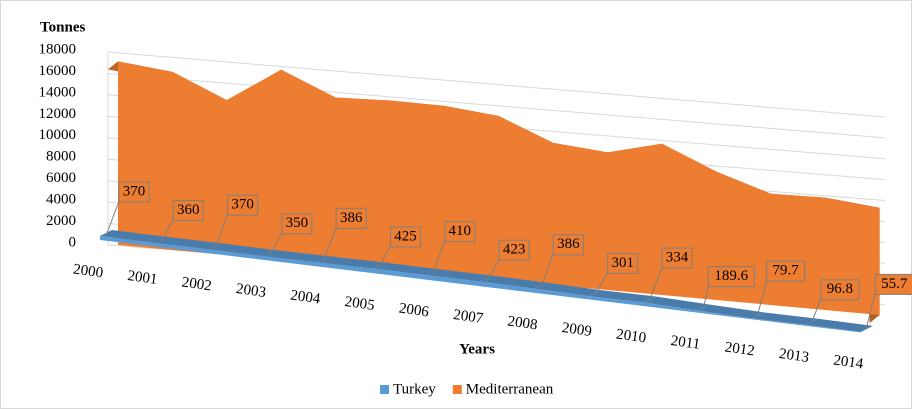 The height and width of the screenshot is (409, 912). I want to click on x-axis-title: Years, so click(477, 349).